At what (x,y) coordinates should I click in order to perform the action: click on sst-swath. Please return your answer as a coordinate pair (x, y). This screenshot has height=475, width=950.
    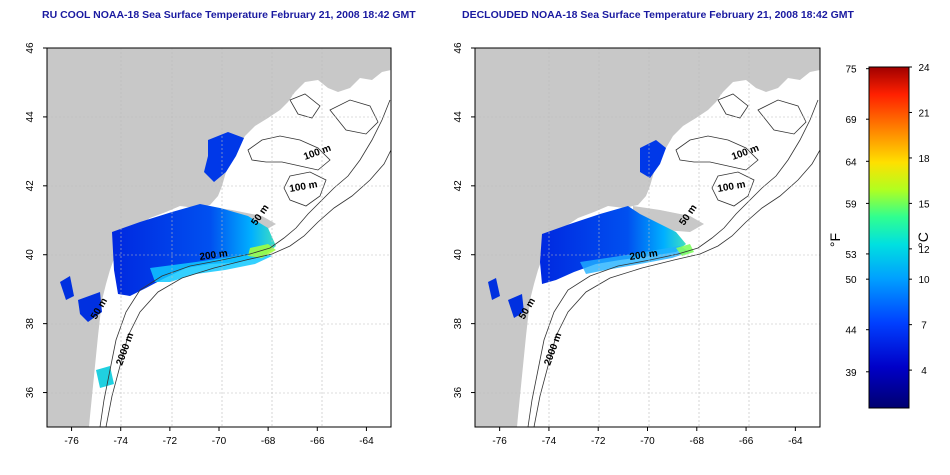
    Looking at the image, I should click on (168, 260).